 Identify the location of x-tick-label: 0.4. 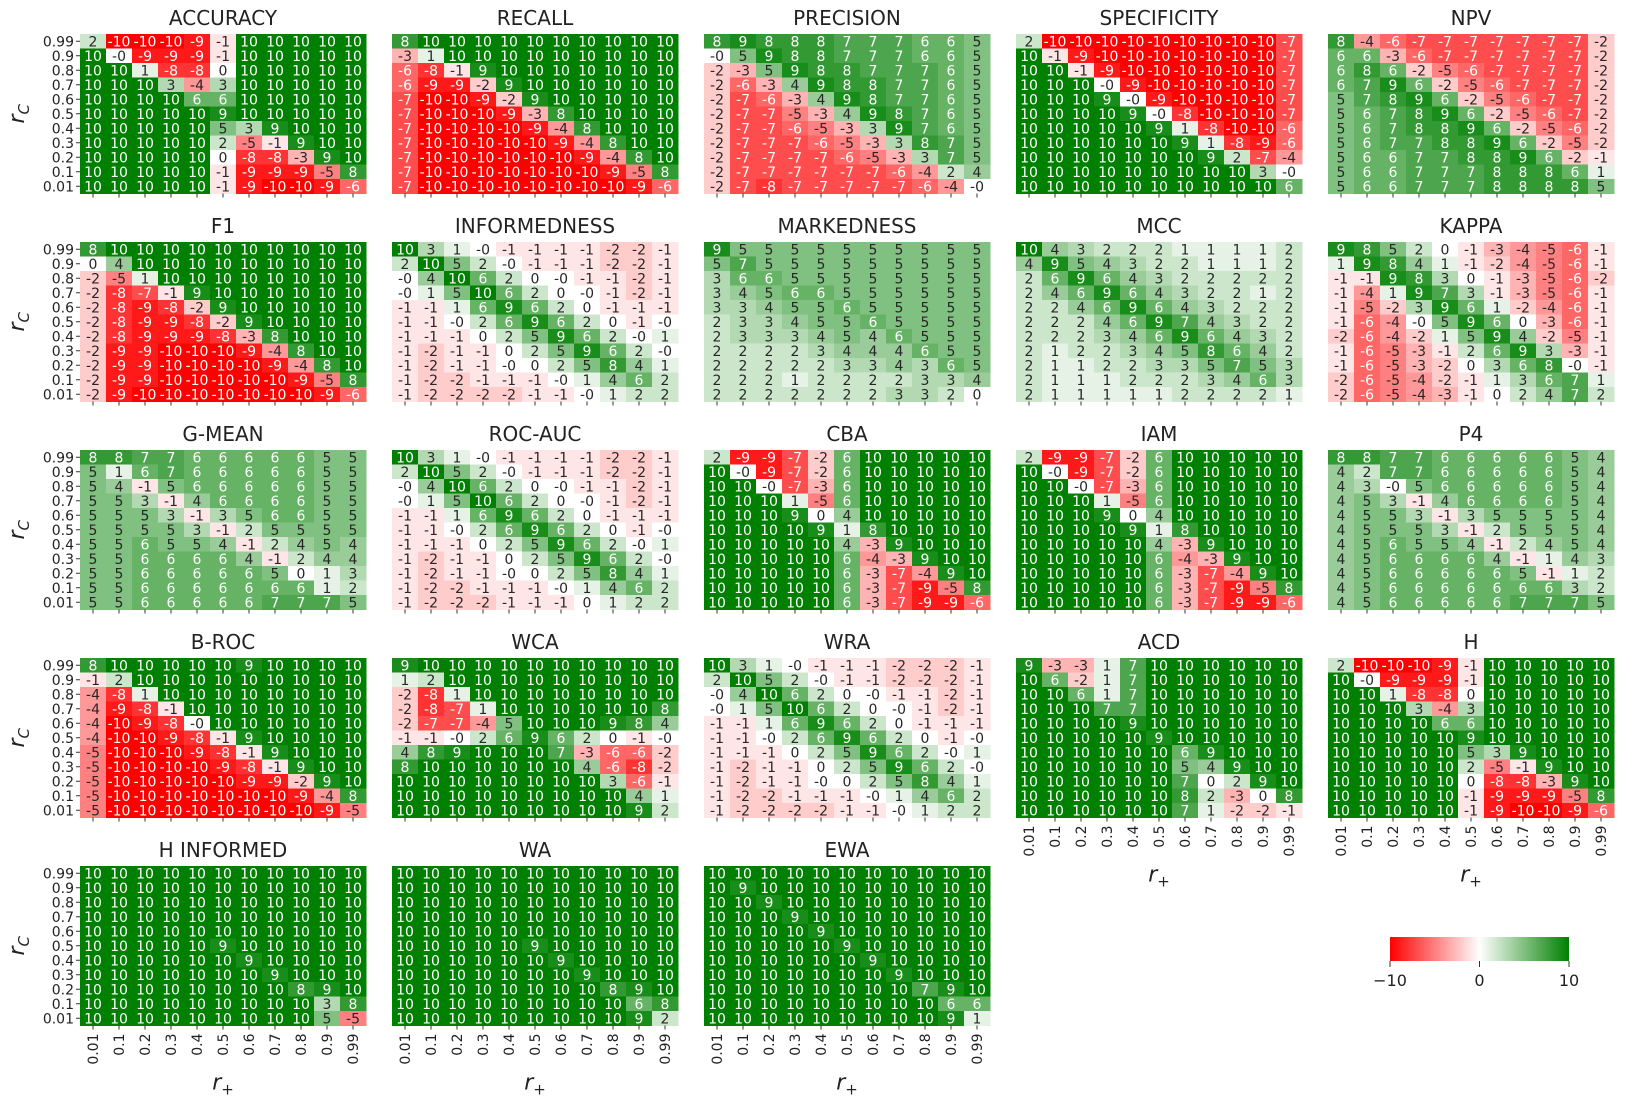
(1134, 836).